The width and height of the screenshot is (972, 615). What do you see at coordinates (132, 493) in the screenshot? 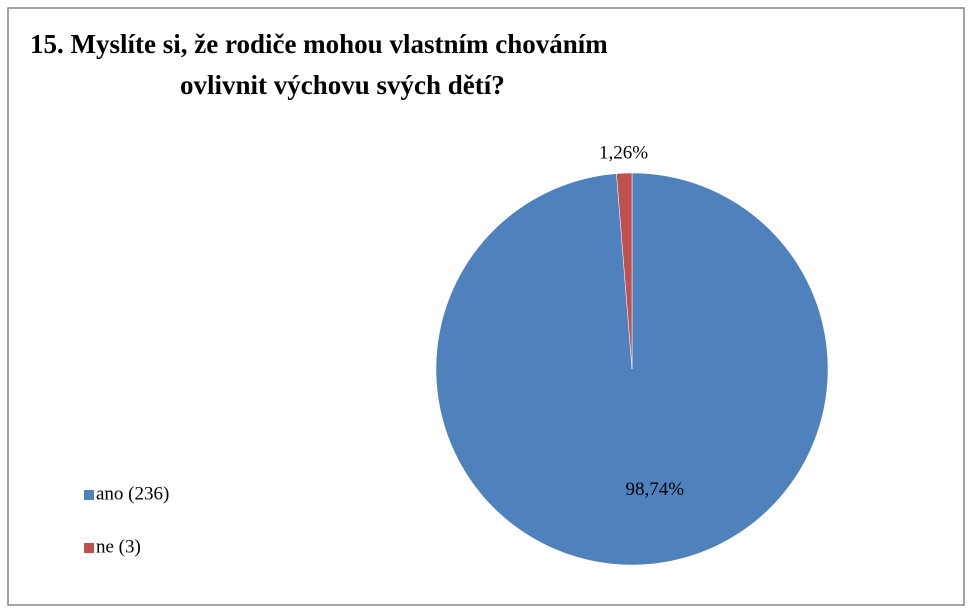
I see `legend-label: ano (236)` at bounding box center [132, 493].